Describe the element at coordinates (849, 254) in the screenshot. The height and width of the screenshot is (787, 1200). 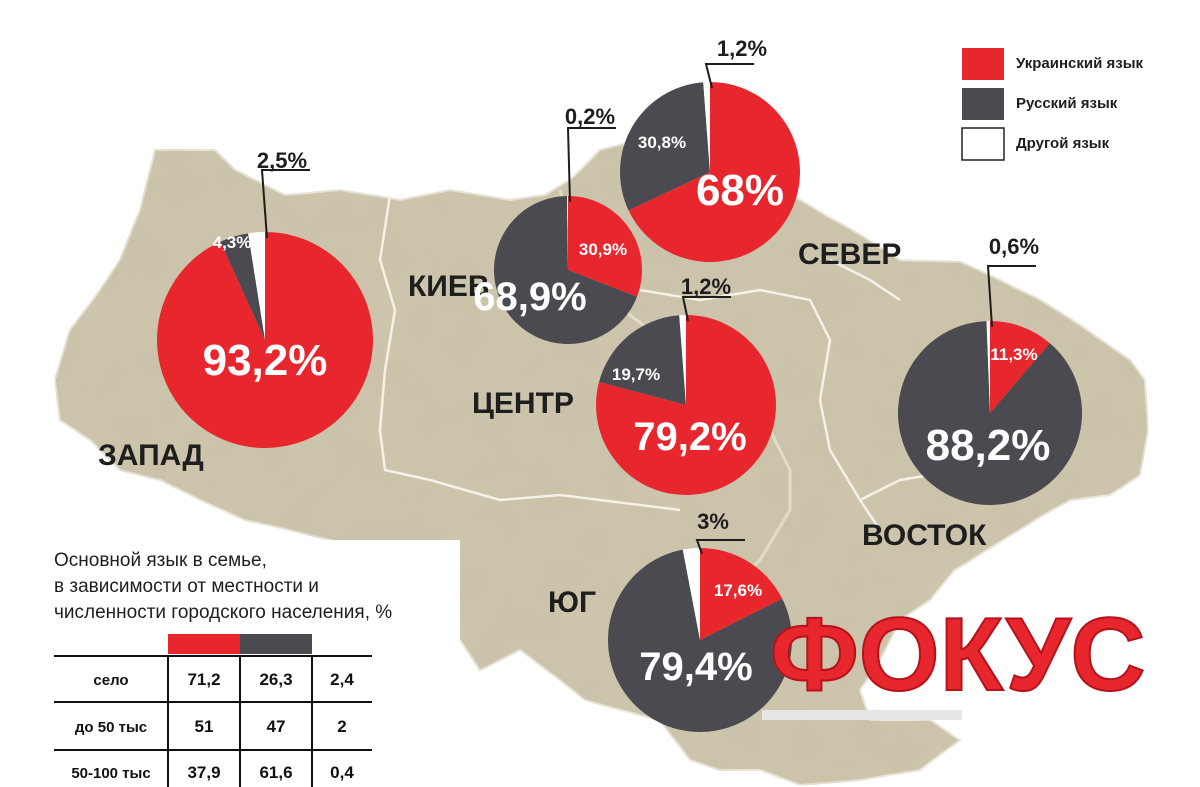
I see `region-label-sever: СЕВЕР` at that location.